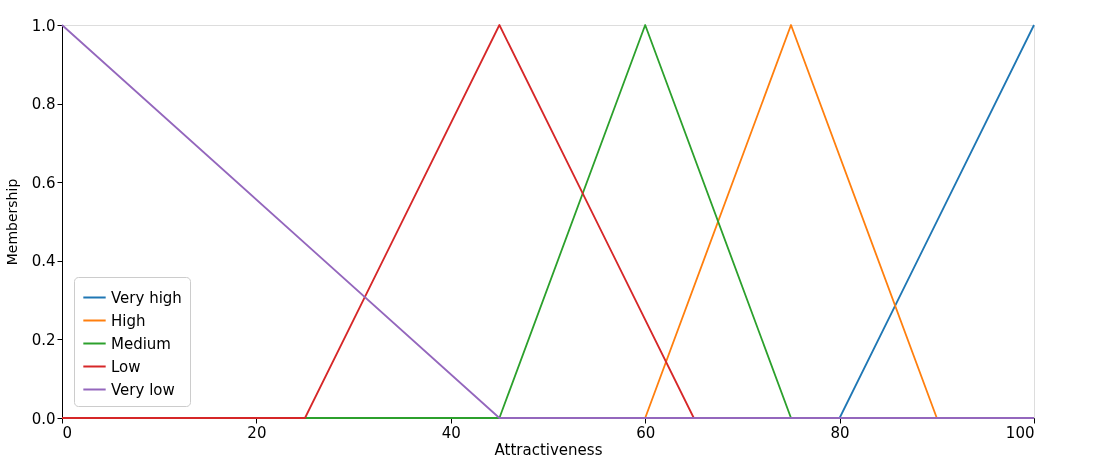  What do you see at coordinates (126, 366) in the screenshot?
I see `legend-label: Low` at bounding box center [126, 366].